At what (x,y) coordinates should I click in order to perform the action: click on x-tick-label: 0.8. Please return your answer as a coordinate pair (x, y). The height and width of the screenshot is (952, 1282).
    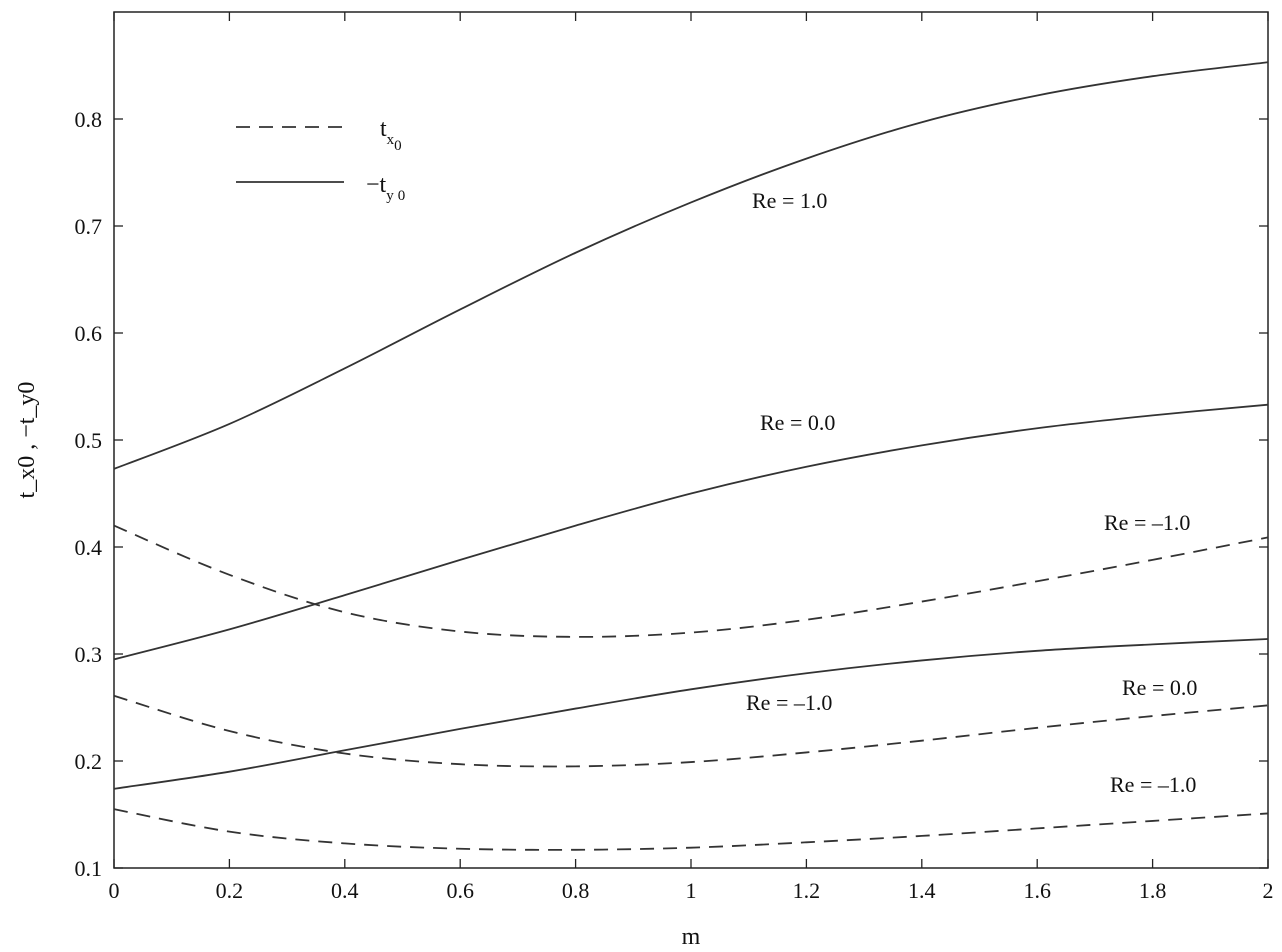
    Looking at the image, I should click on (576, 890).